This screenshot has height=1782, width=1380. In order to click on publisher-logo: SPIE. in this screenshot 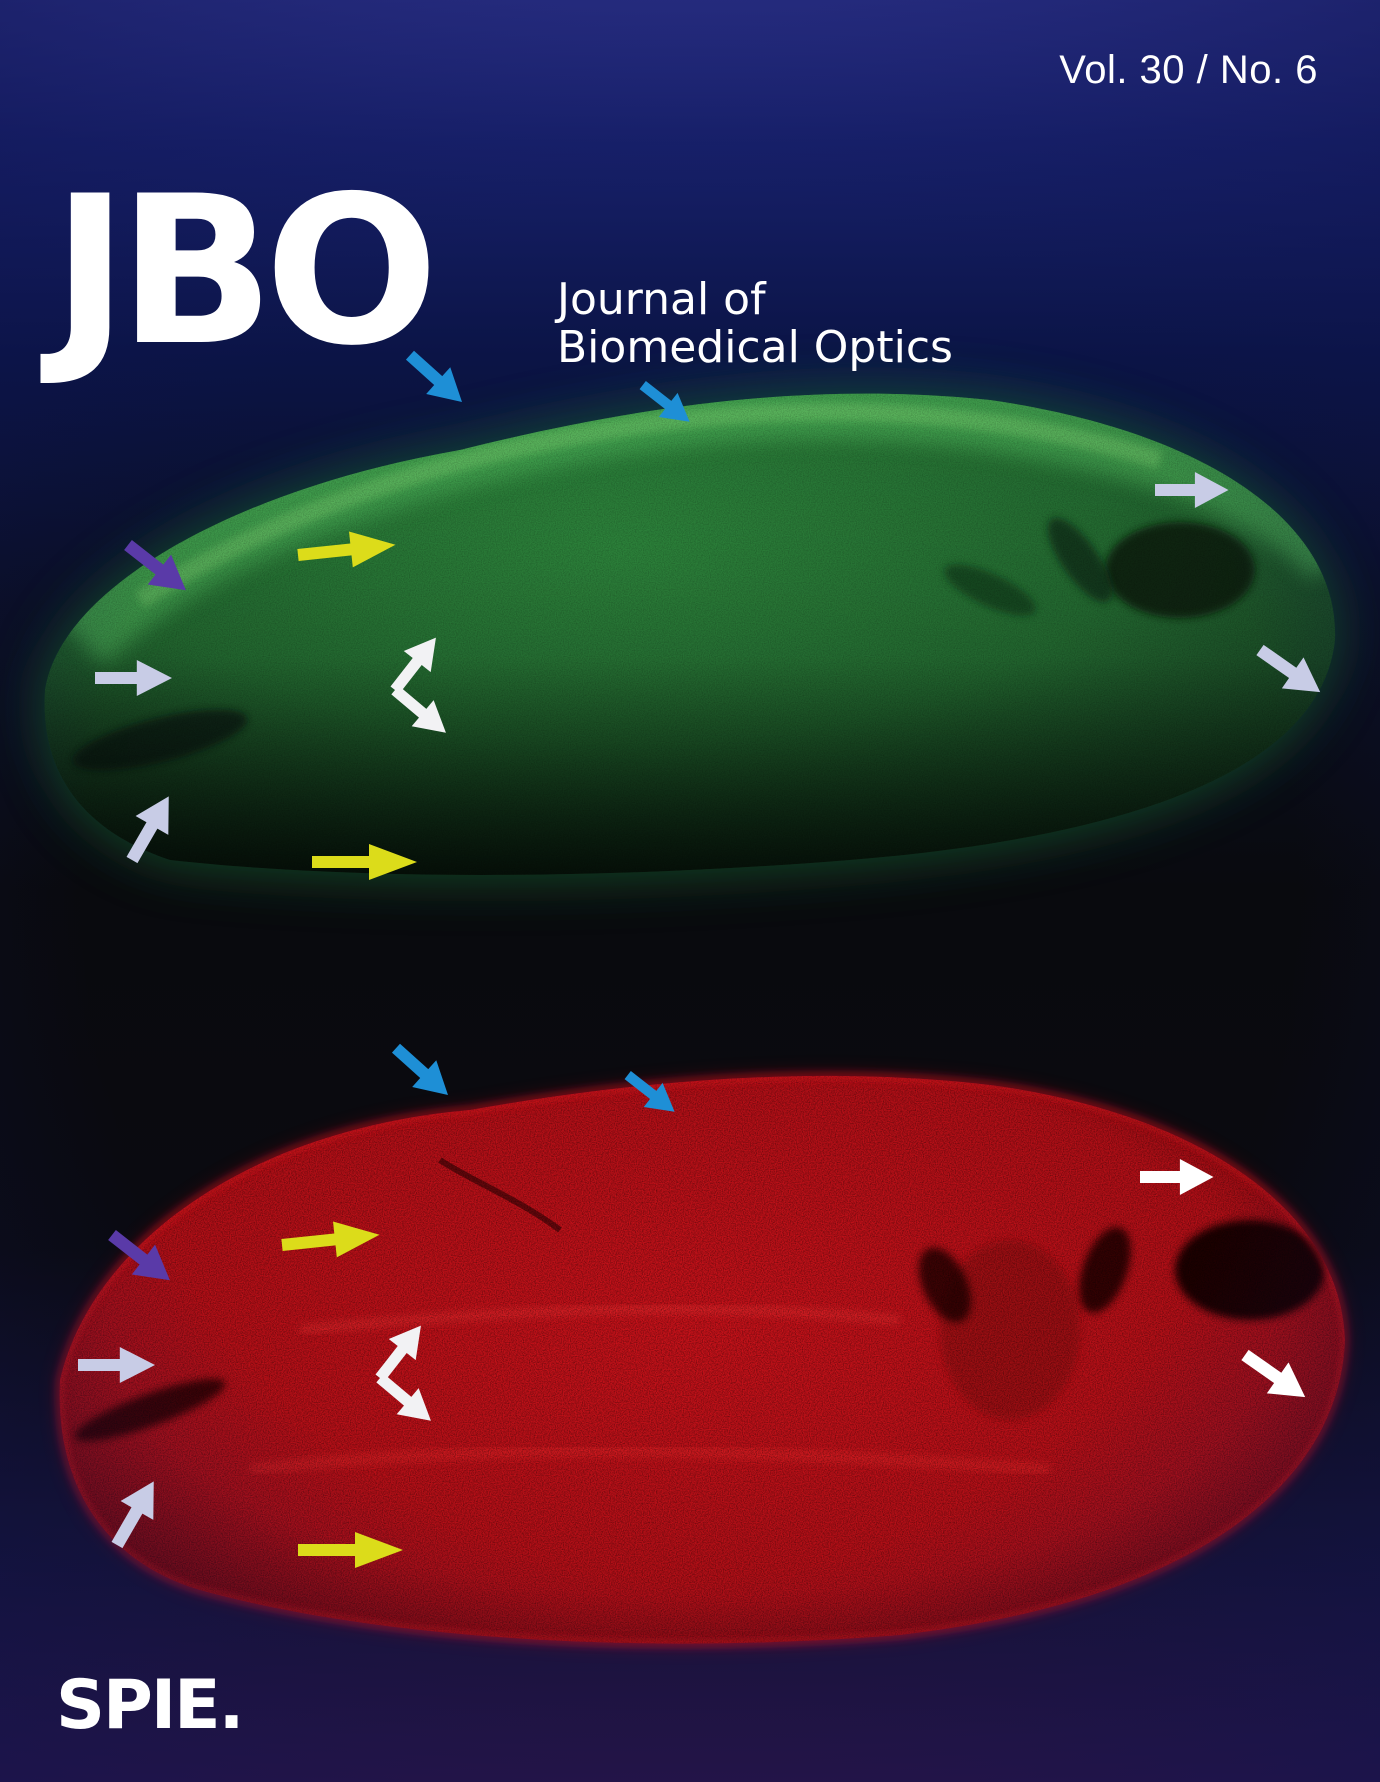, I will do `click(150, 1705)`.